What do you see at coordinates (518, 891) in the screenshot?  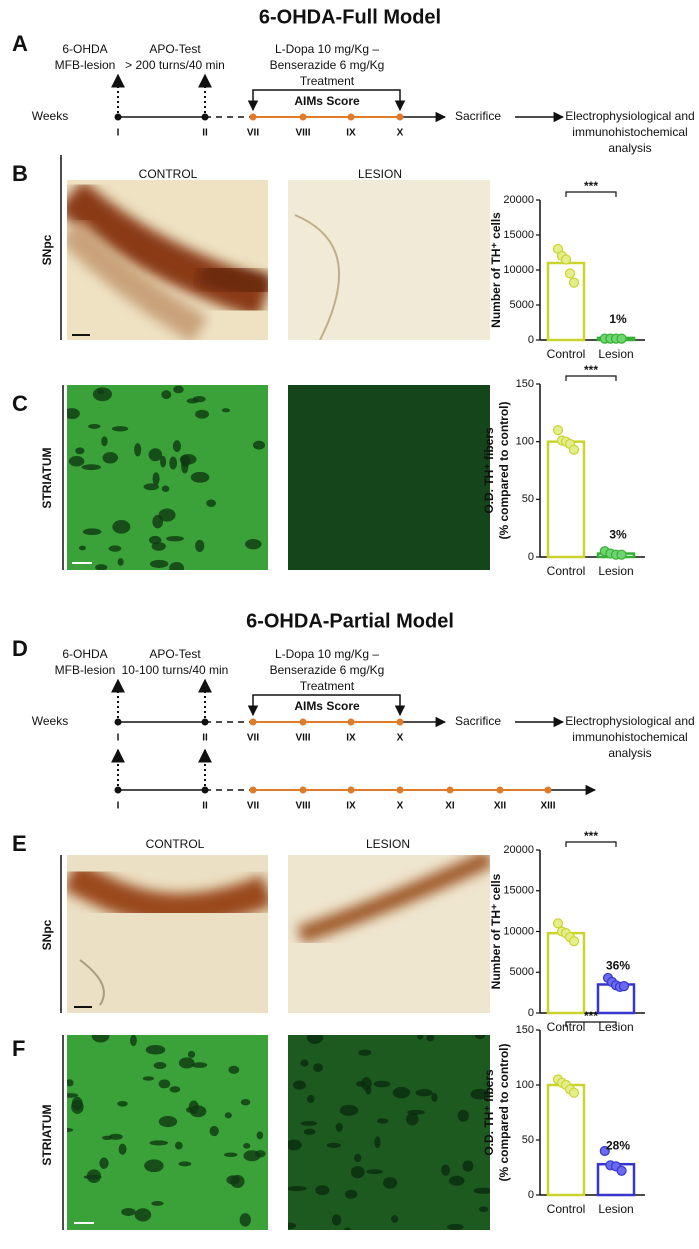 I see `y-tick-label: 15000` at bounding box center [518, 891].